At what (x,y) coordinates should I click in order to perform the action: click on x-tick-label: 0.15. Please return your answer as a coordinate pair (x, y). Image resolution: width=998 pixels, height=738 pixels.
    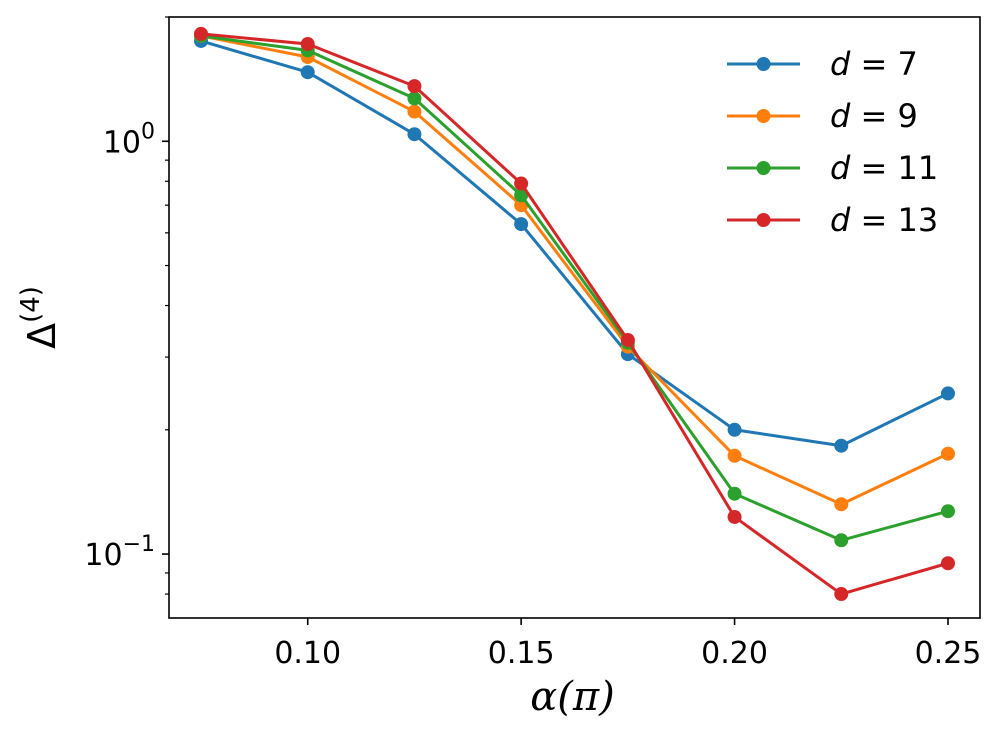
    Looking at the image, I should click on (521, 653).